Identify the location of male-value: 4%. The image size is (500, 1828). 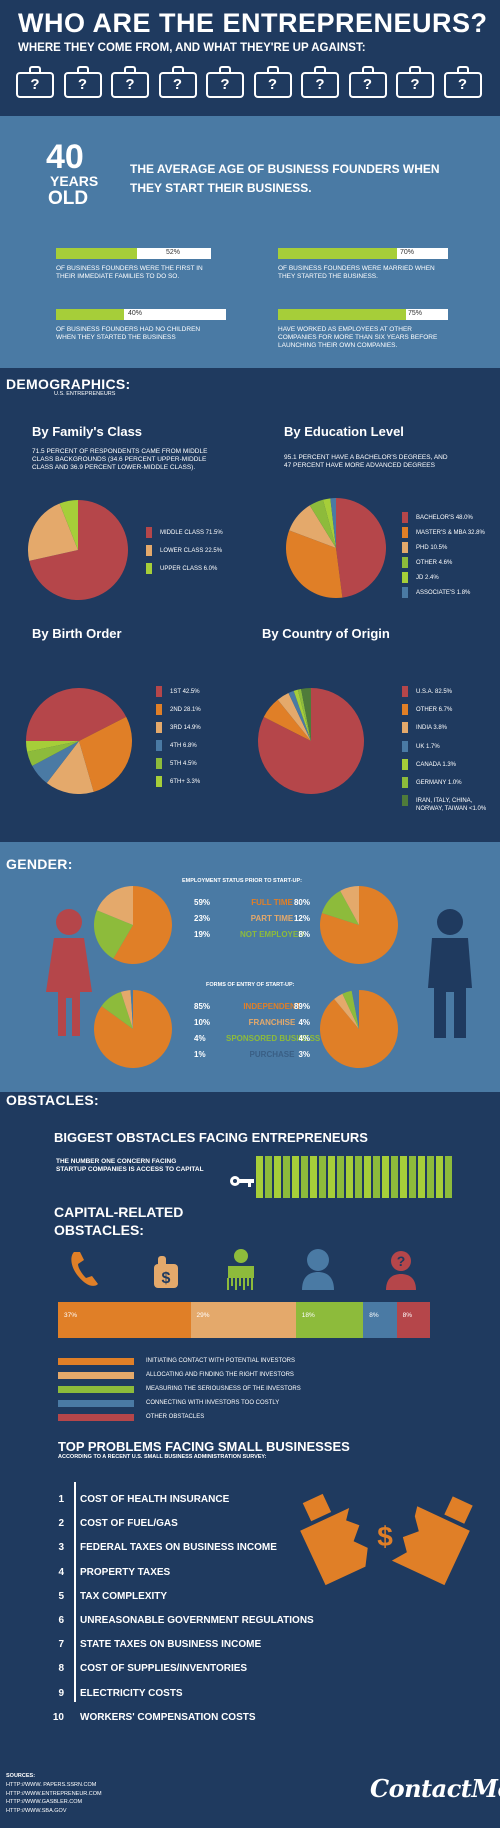
(304, 1022).